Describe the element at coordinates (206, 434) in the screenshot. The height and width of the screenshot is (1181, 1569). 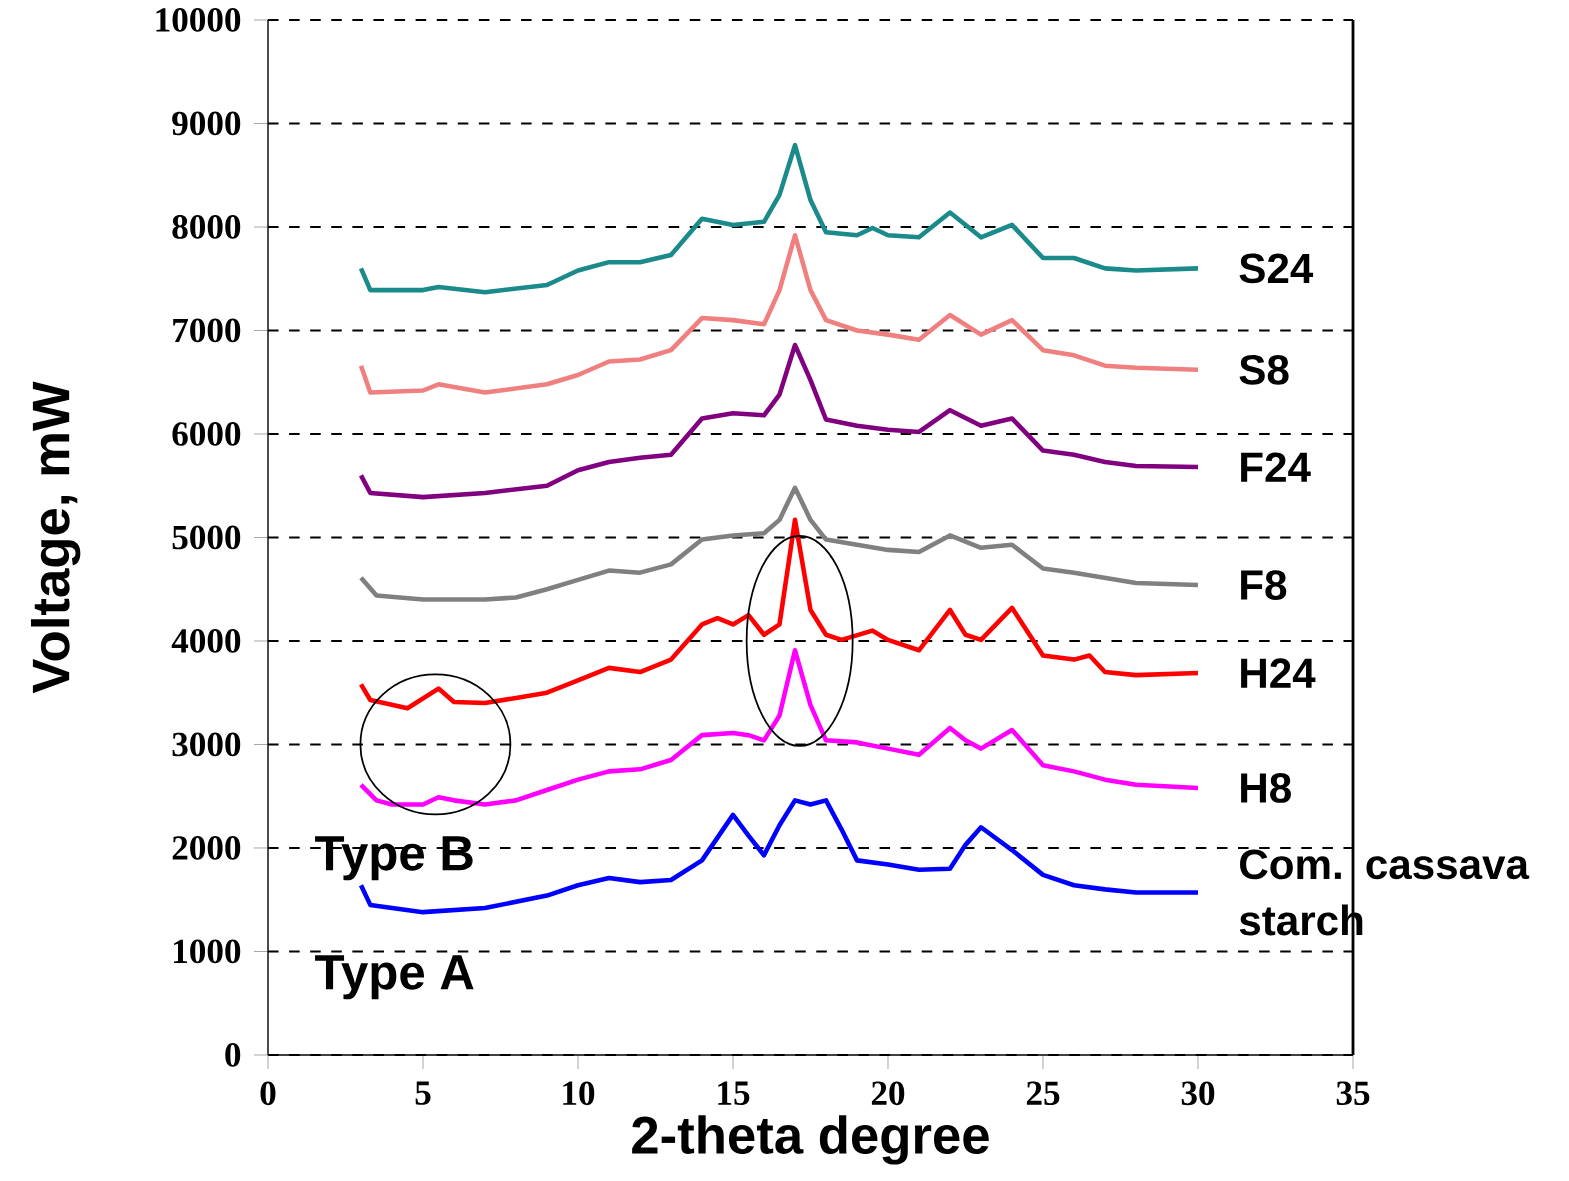
I see `y-tick-label: 6000` at that location.